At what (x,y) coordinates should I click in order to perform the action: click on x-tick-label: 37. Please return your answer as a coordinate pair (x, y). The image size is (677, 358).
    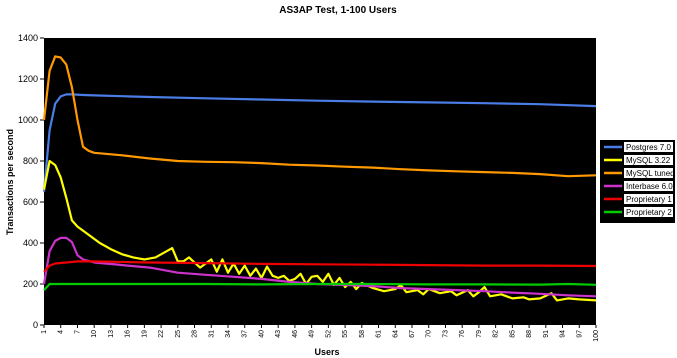
    Looking at the image, I should click on (245, 334).